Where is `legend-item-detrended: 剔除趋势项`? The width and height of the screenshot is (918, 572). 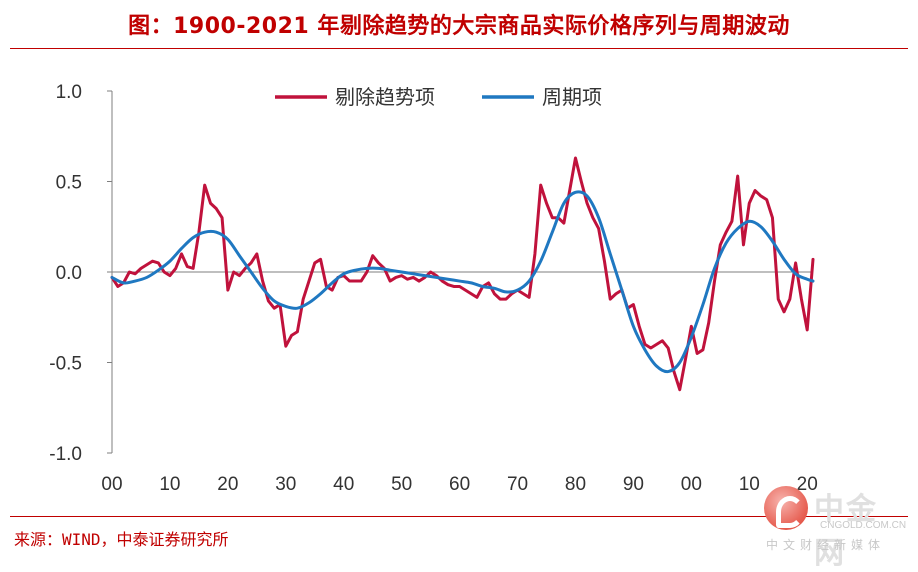 legend-item-detrended: 剔除趋势项 is located at coordinates (385, 97).